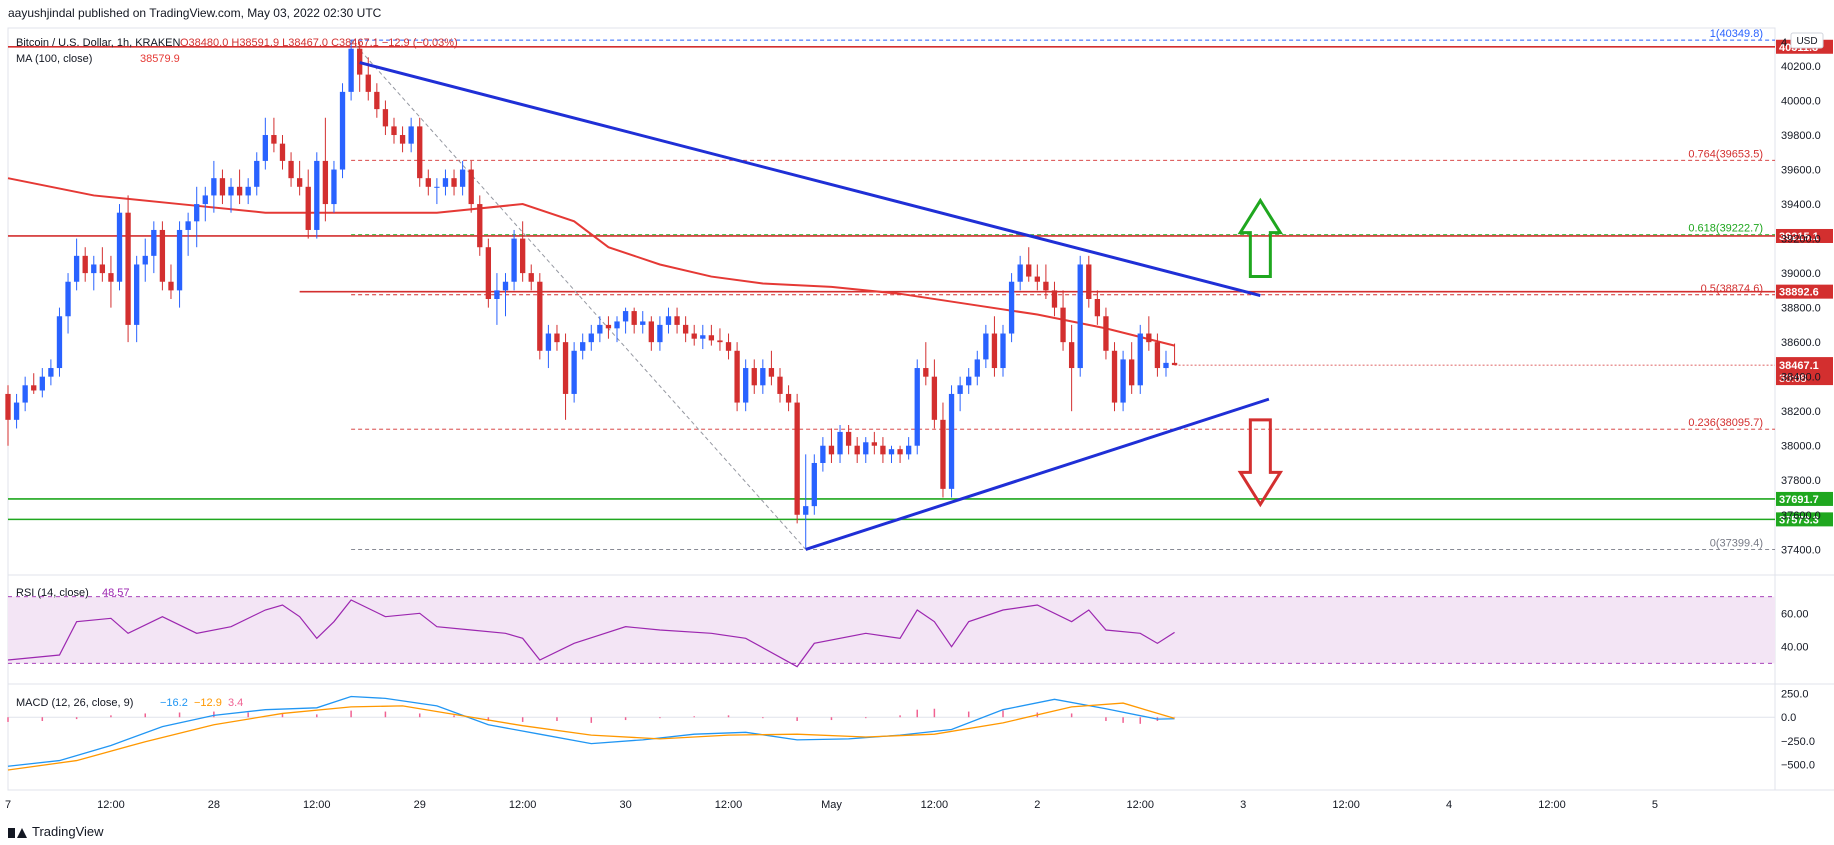  I want to click on time-tick-label: 29, so click(420, 805).